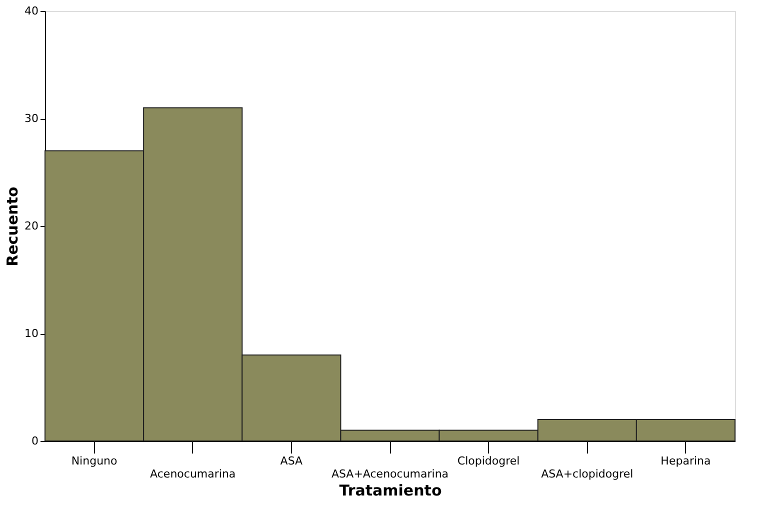 The image size is (769, 514). What do you see at coordinates (94, 461) in the screenshot?
I see `x-tick-label: Ninguno` at bounding box center [94, 461].